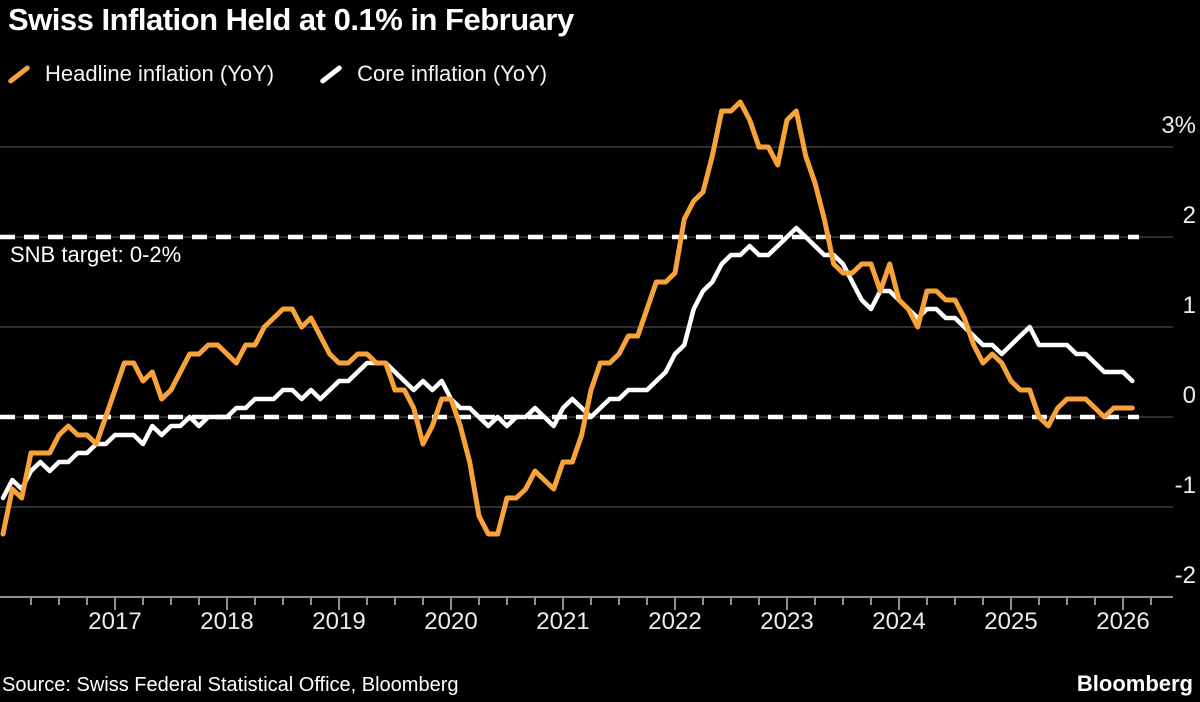 The width and height of the screenshot is (1200, 702). I want to click on x-axis-label: 2019, so click(339, 621).